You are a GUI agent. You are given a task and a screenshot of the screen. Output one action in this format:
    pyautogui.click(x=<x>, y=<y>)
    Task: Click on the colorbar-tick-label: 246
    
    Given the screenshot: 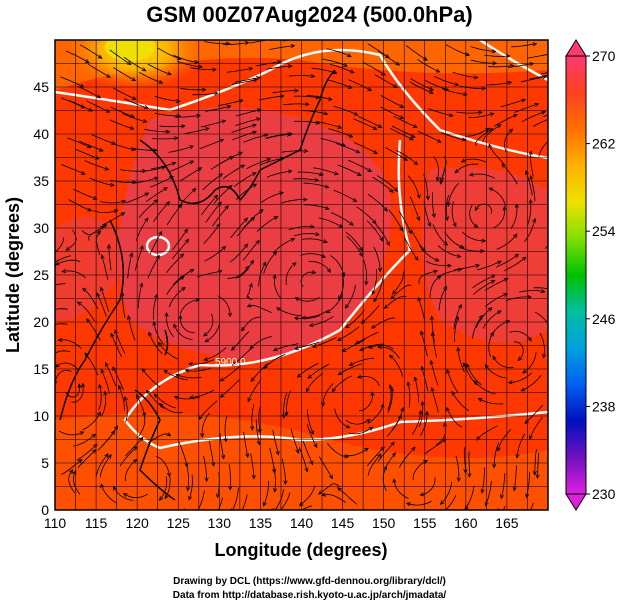 What is the action you would take?
    pyautogui.click(x=604, y=319)
    